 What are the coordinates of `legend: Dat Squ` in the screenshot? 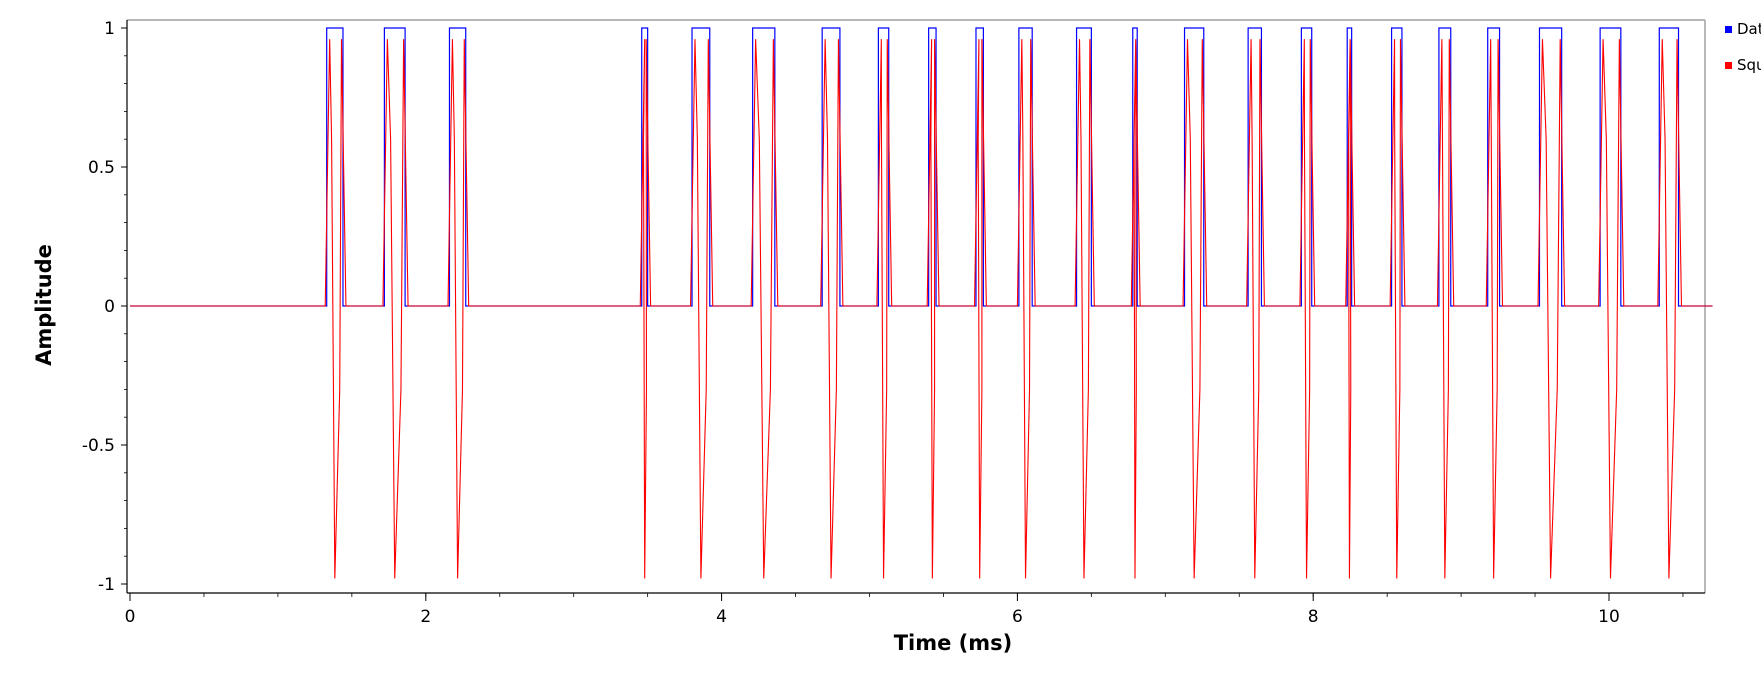 It's located at (1743, 47).